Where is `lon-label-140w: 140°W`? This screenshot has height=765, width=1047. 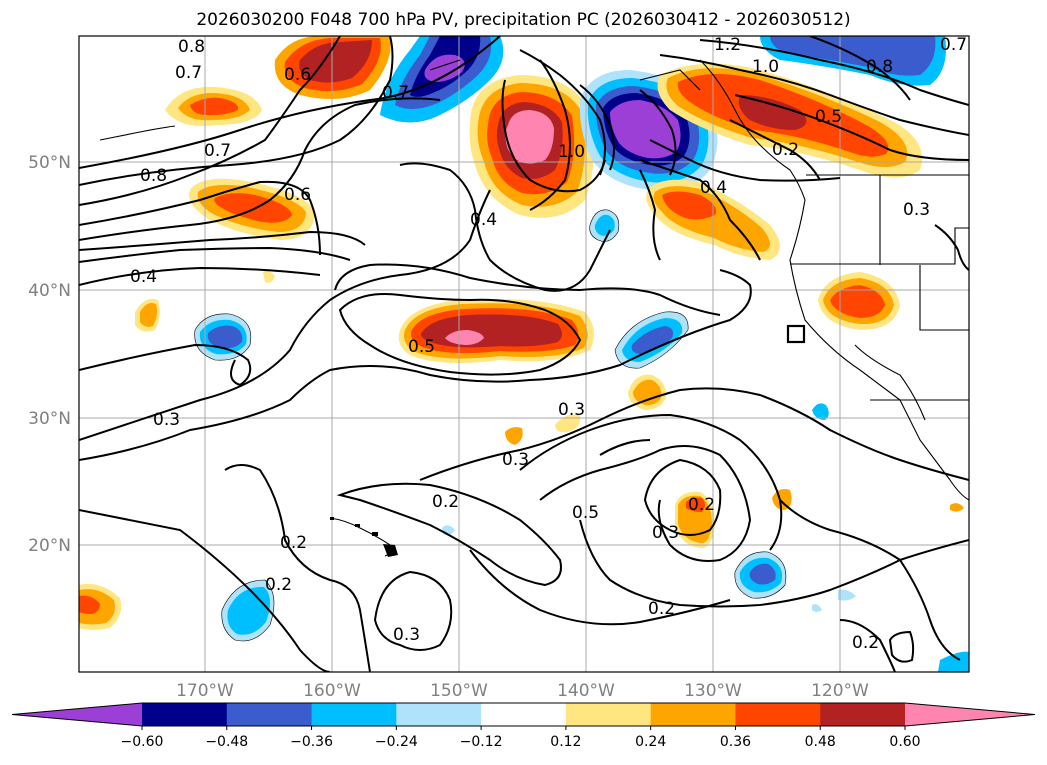
lon-label-140w: 140°W is located at coordinates (586, 691).